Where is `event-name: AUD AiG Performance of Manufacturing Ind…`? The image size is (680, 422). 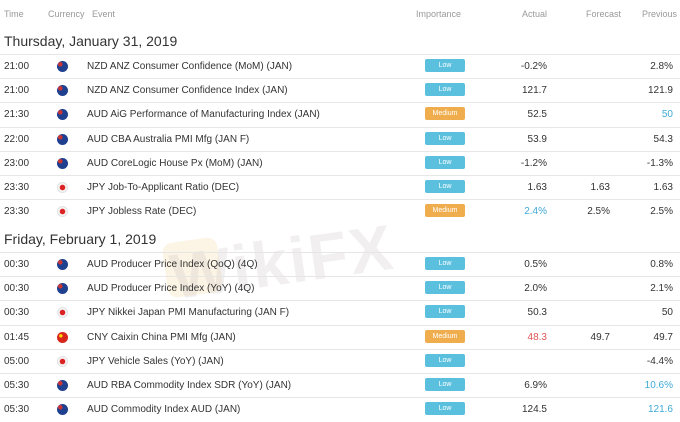
event-name: AUD AiG Performance of Manufacturing Ind… is located at coordinates (203, 115).